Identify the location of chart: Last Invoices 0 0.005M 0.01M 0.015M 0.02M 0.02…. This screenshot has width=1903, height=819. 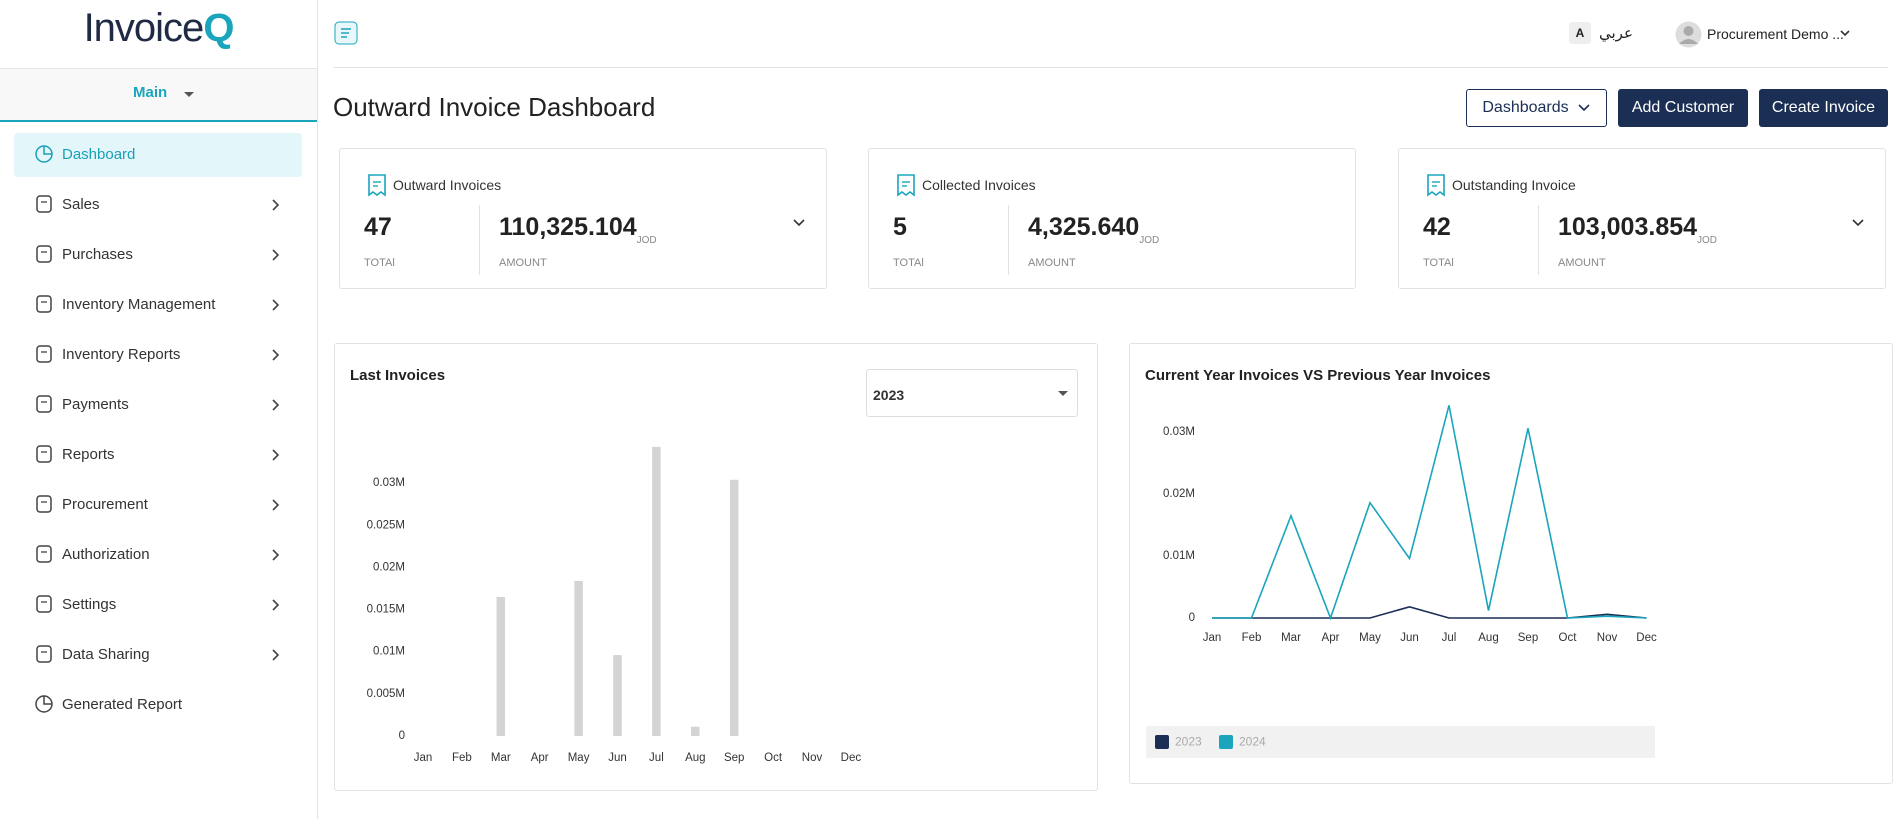
(605, 565).